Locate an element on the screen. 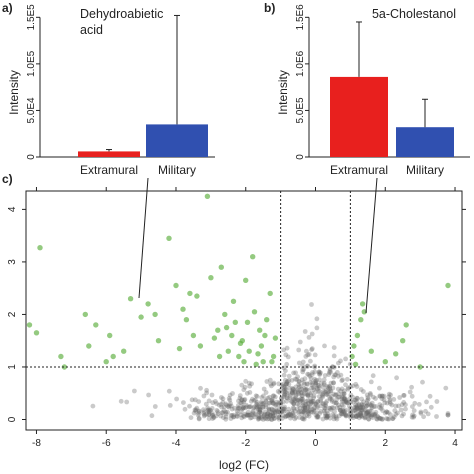  category-label: Military is located at coordinates (177, 170).